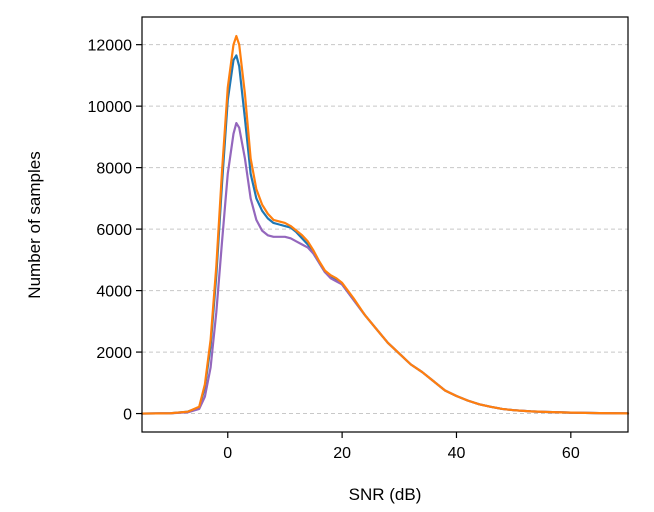  What do you see at coordinates (227, 453) in the screenshot?
I see `x-tick-label: 0` at bounding box center [227, 453].